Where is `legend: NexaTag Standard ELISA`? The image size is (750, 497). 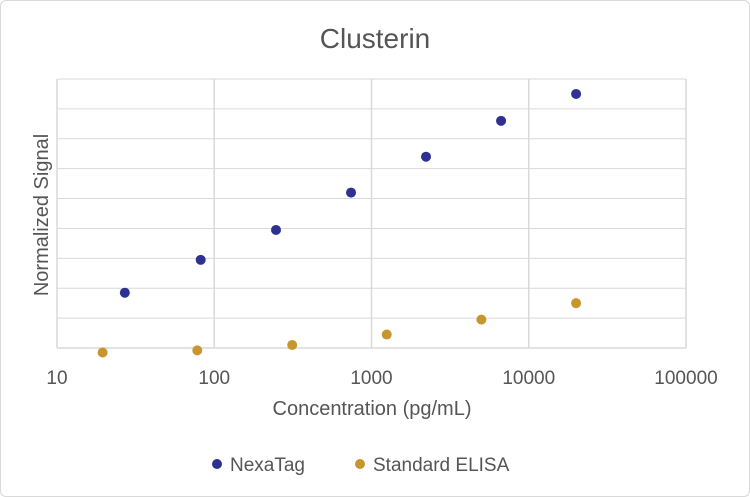
legend: NexaTag Standard ELISA is located at coordinates (361, 465).